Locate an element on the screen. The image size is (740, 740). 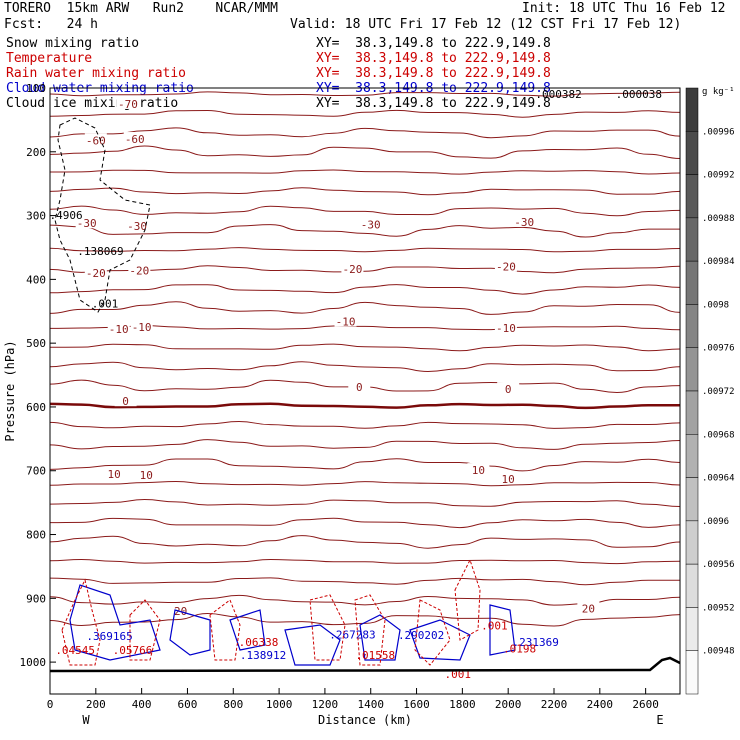
colorbar-label: .00984 is located at coordinates (718, 262).